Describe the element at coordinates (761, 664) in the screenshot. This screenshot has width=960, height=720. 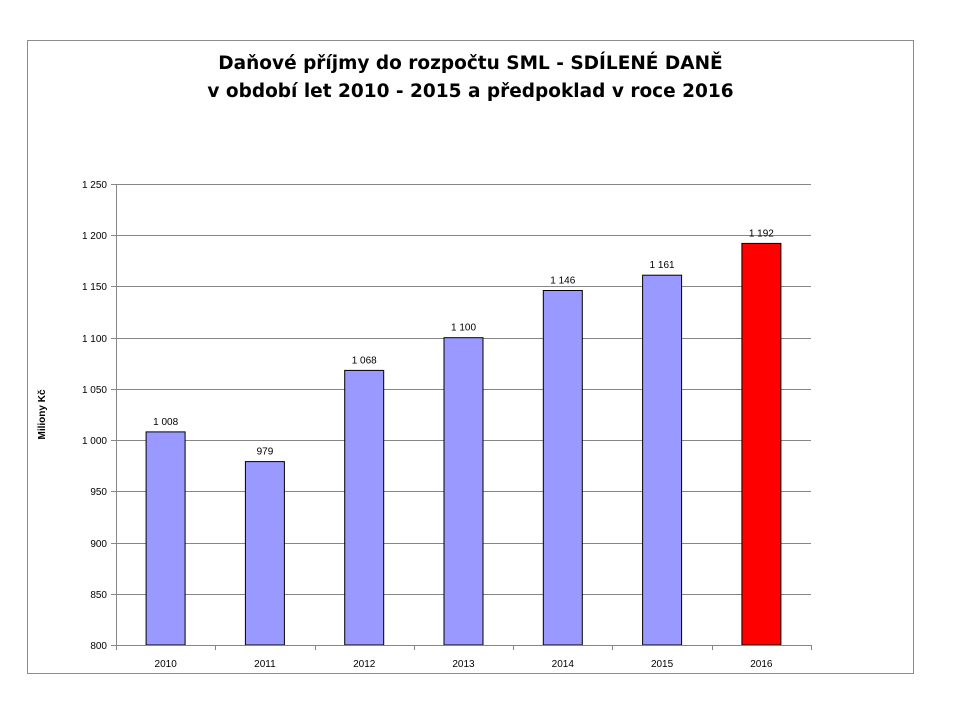
I see `x-tick-label: 2016` at that location.